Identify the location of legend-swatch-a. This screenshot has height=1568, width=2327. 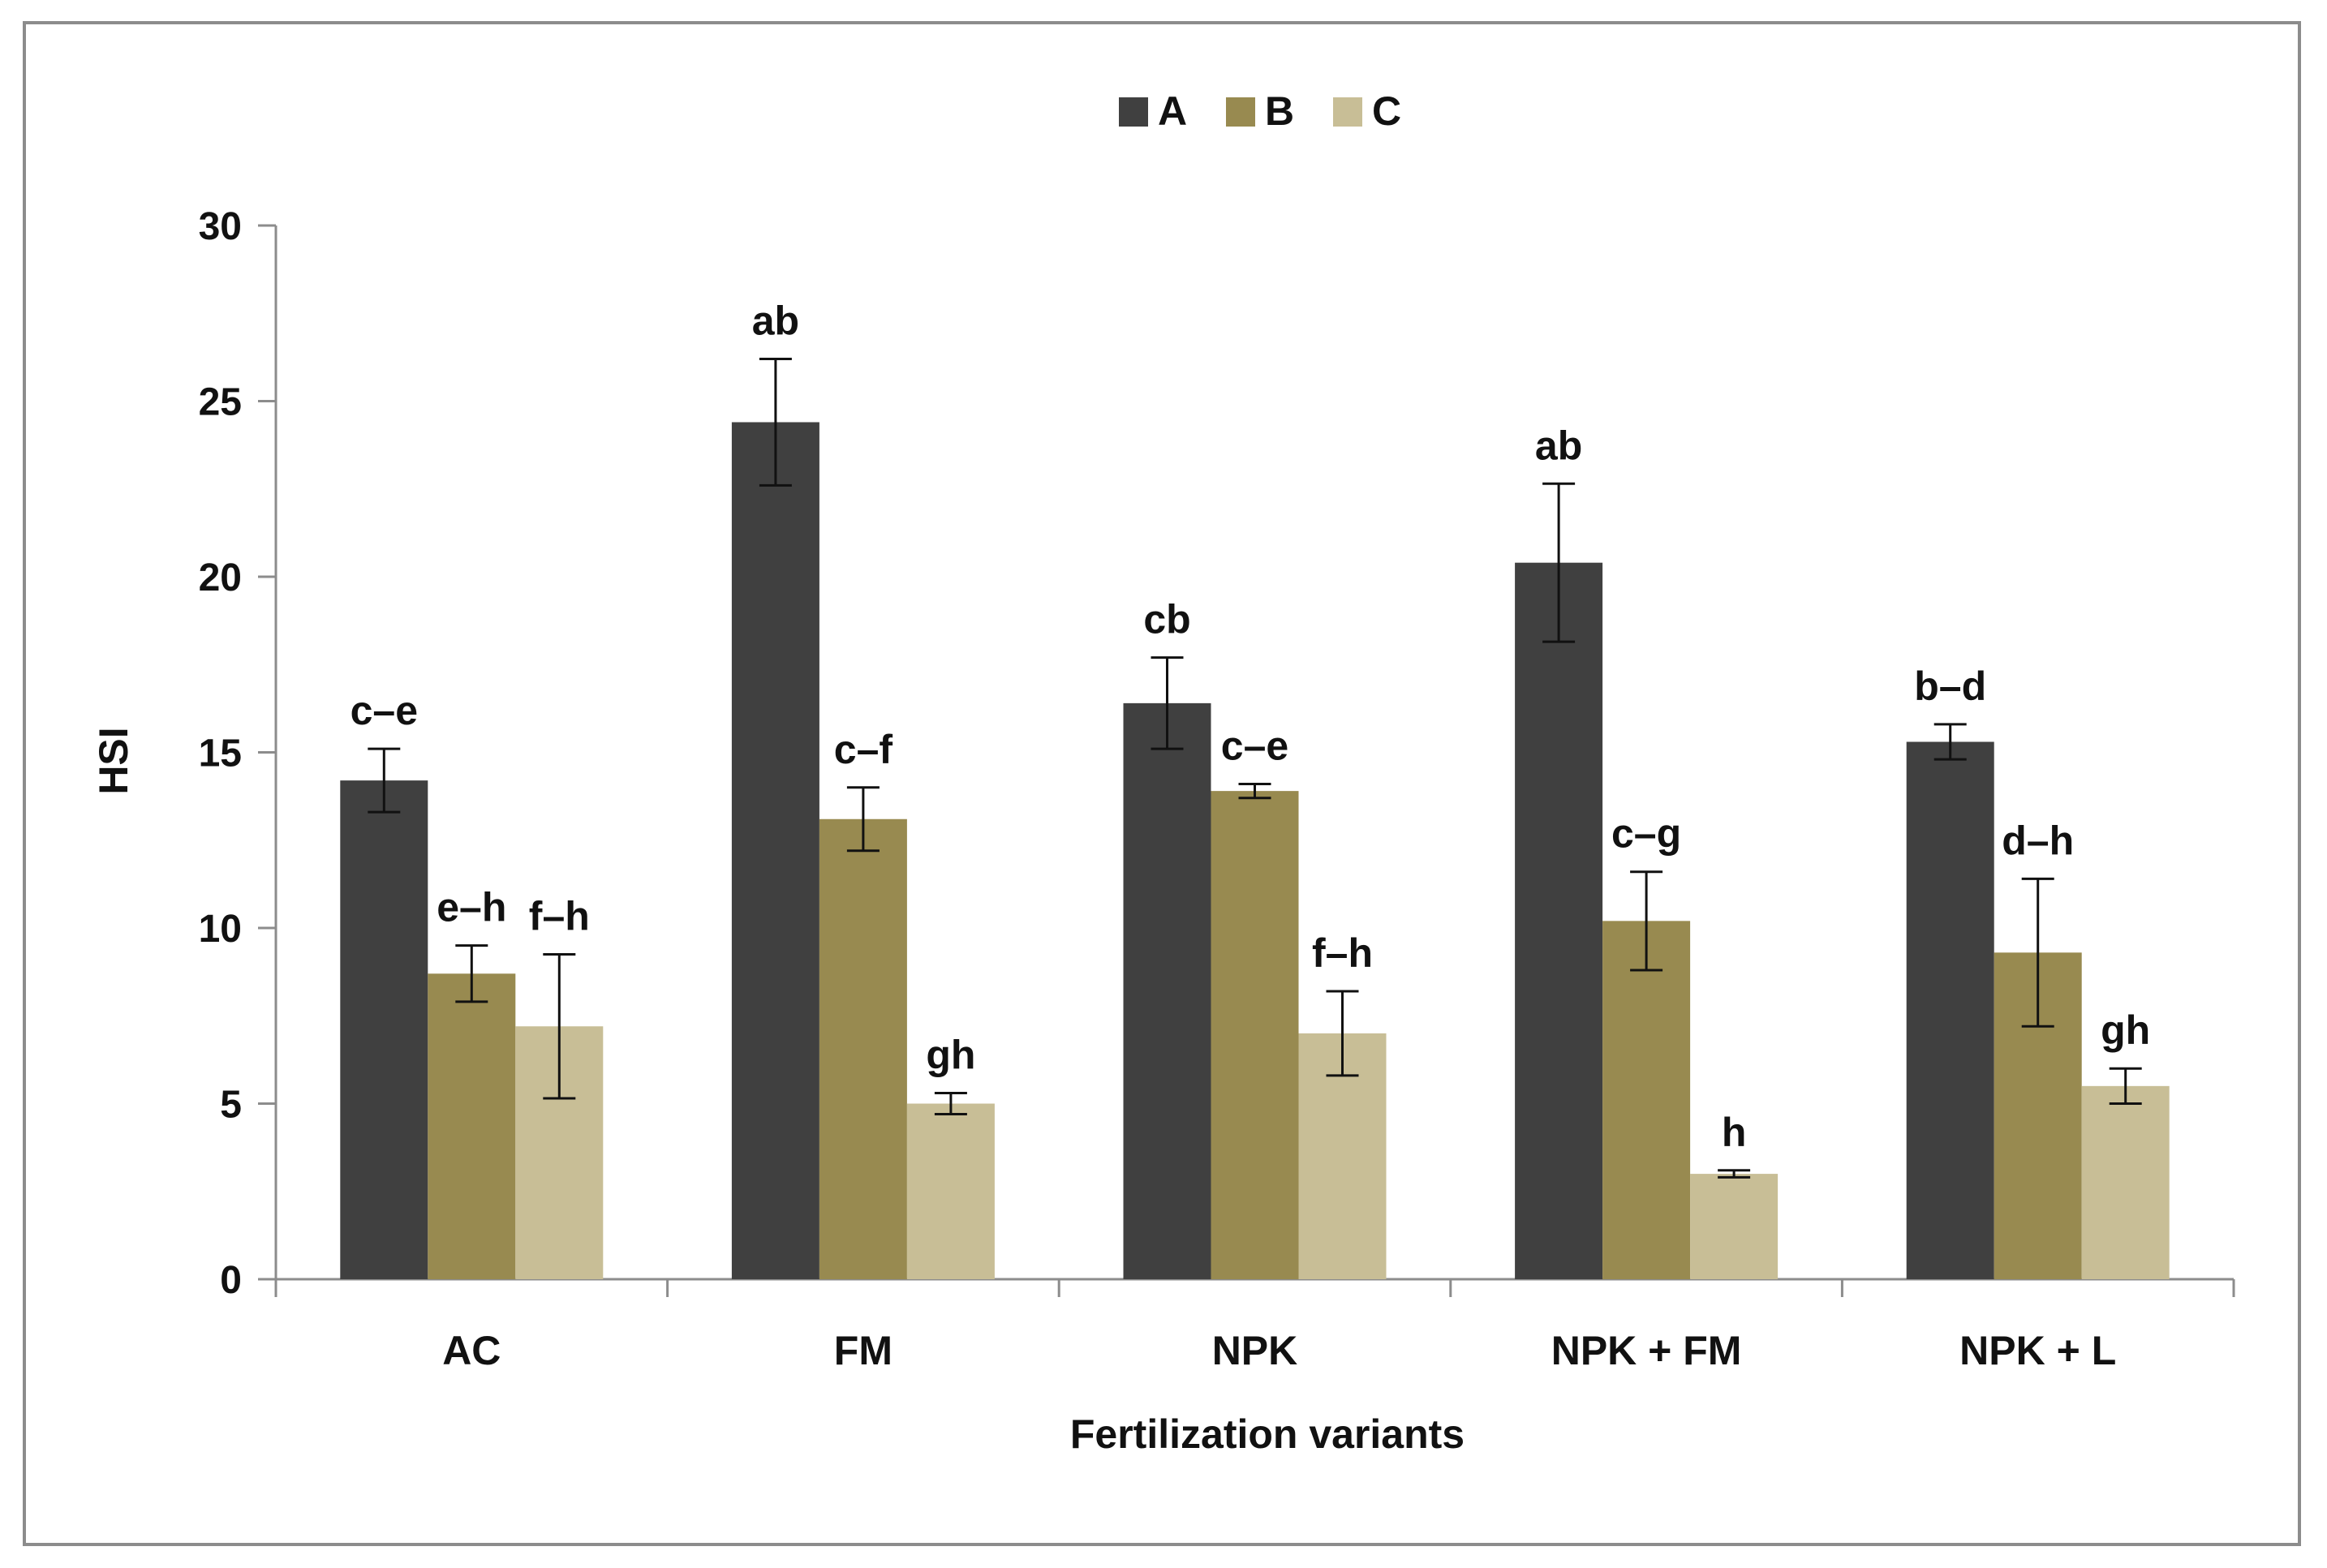
(1134, 112).